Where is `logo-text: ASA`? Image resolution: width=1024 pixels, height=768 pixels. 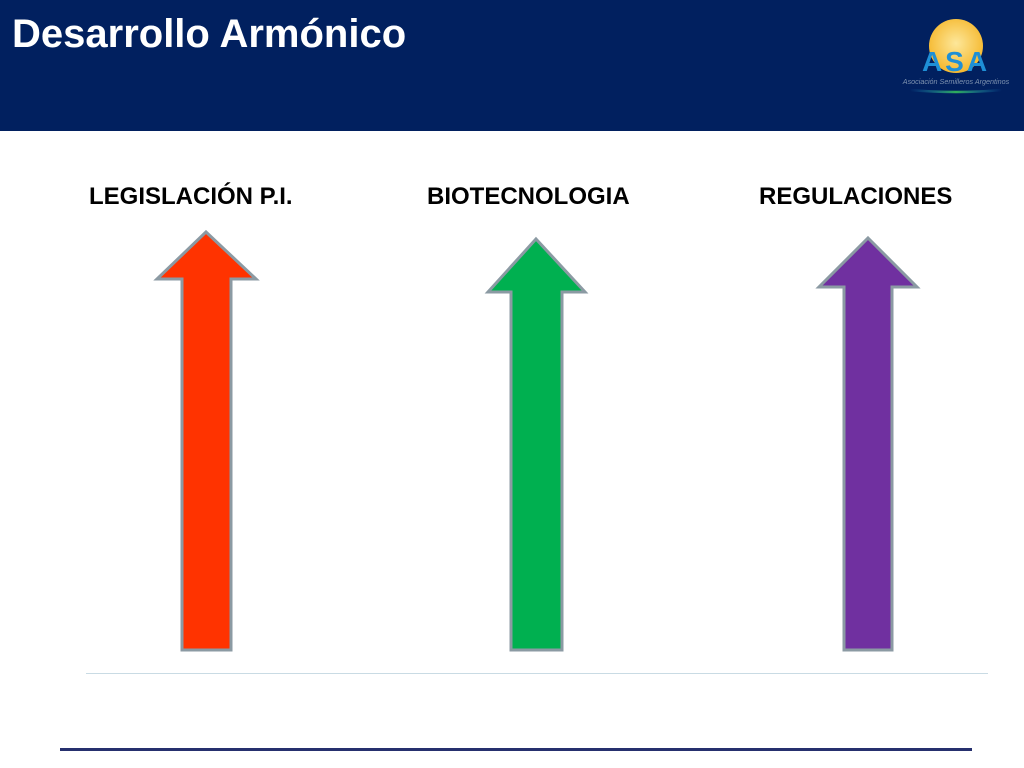
logo-text: ASA is located at coordinates (956, 61).